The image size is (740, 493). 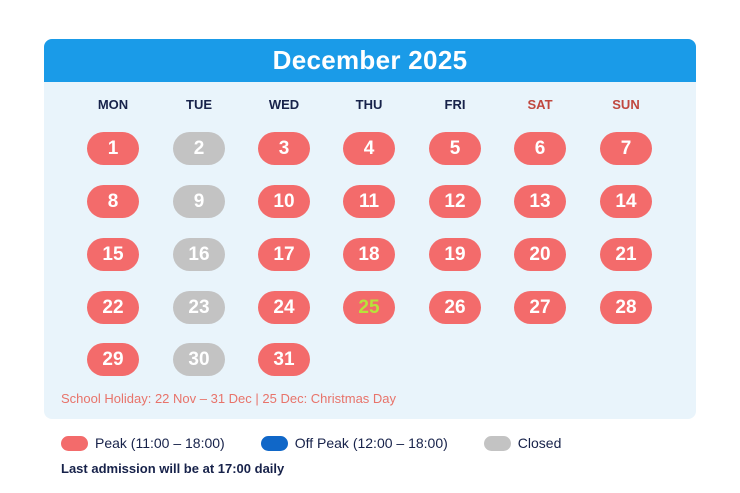 What do you see at coordinates (173, 468) in the screenshot?
I see `last-admission-note: Last admission will be at 17:00 daily` at bounding box center [173, 468].